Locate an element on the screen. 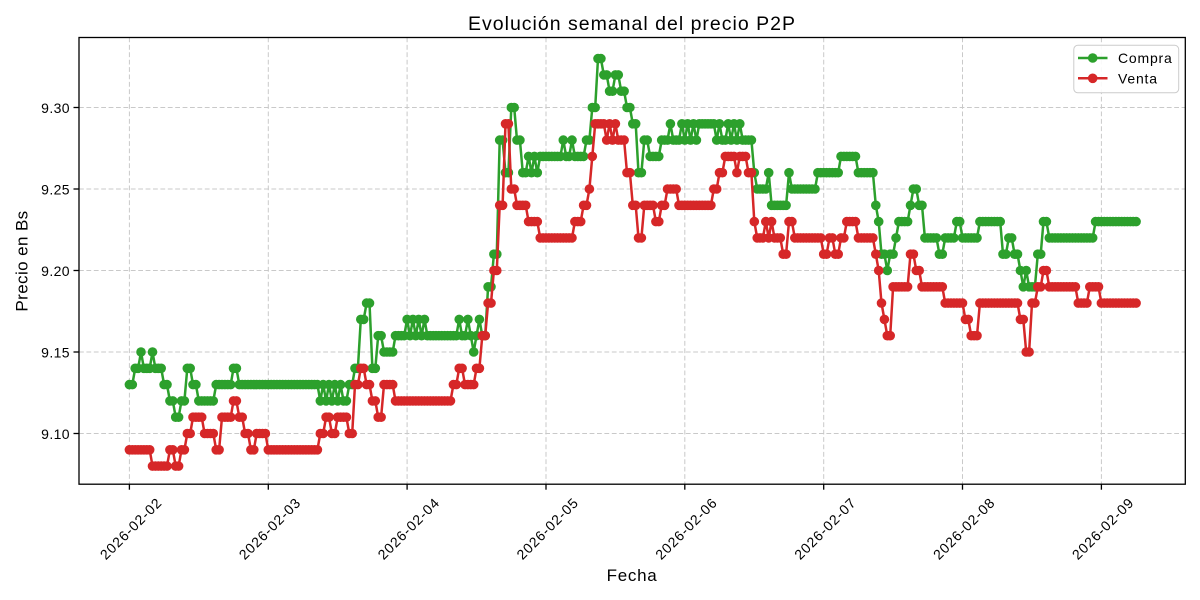  svg-text: 9.30 is located at coordinates (55, 108).